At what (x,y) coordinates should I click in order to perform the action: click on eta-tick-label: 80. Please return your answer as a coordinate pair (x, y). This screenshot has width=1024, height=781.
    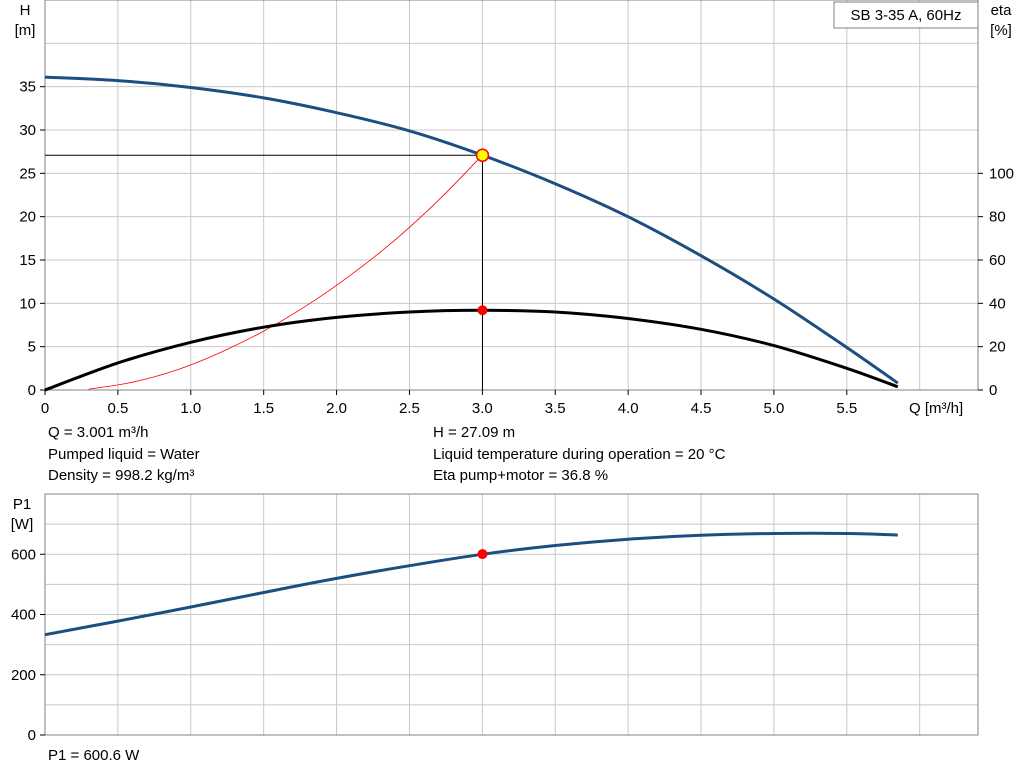
    Looking at the image, I should click on (997, 217).